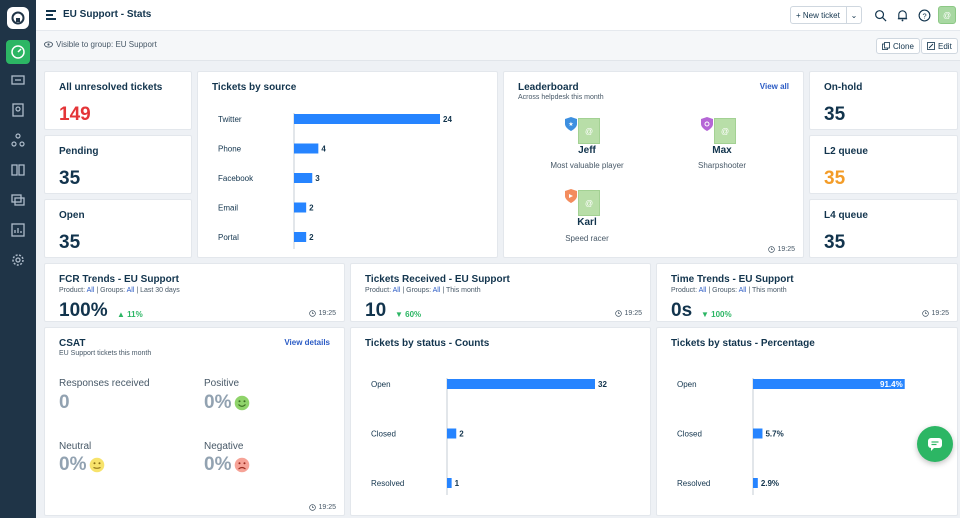 This screenshot has height=518, width=960. I want to click on positive-value: 0%, so click(227, 403).